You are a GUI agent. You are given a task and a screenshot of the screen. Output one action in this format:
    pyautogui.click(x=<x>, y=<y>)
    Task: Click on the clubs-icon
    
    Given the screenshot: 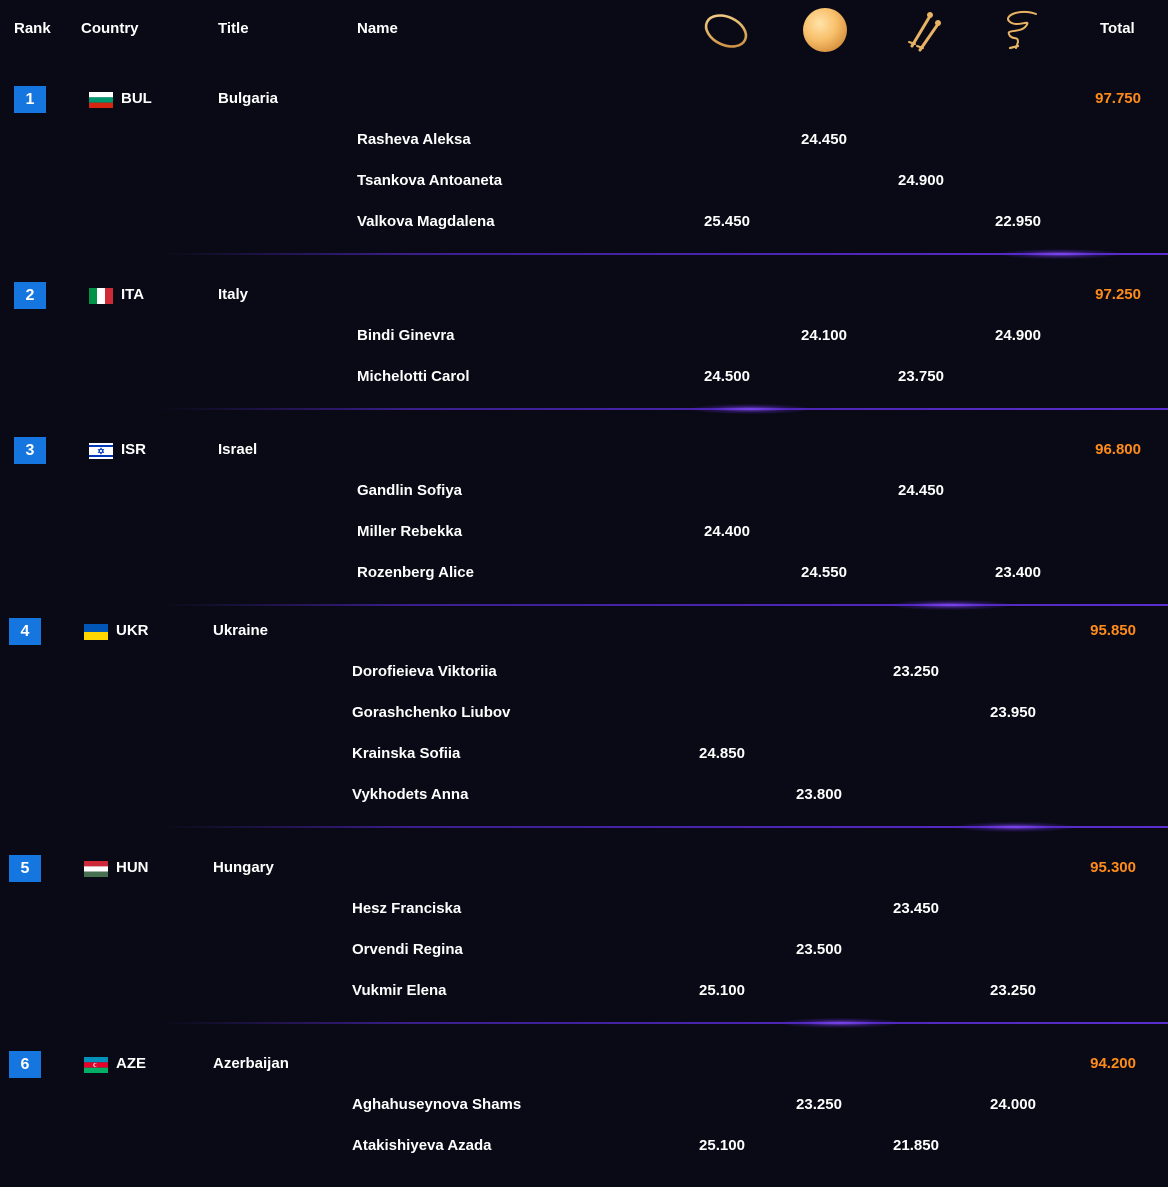 What is the action you would take?
    pyautogui.click(x=922, y=32)
    